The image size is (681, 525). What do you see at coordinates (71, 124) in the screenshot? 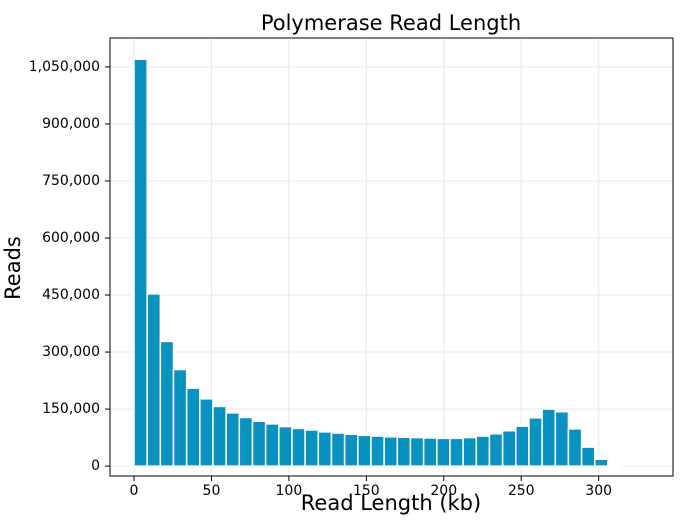
I see `y-tick-label: 900,000` at bounding box center [71, 124].